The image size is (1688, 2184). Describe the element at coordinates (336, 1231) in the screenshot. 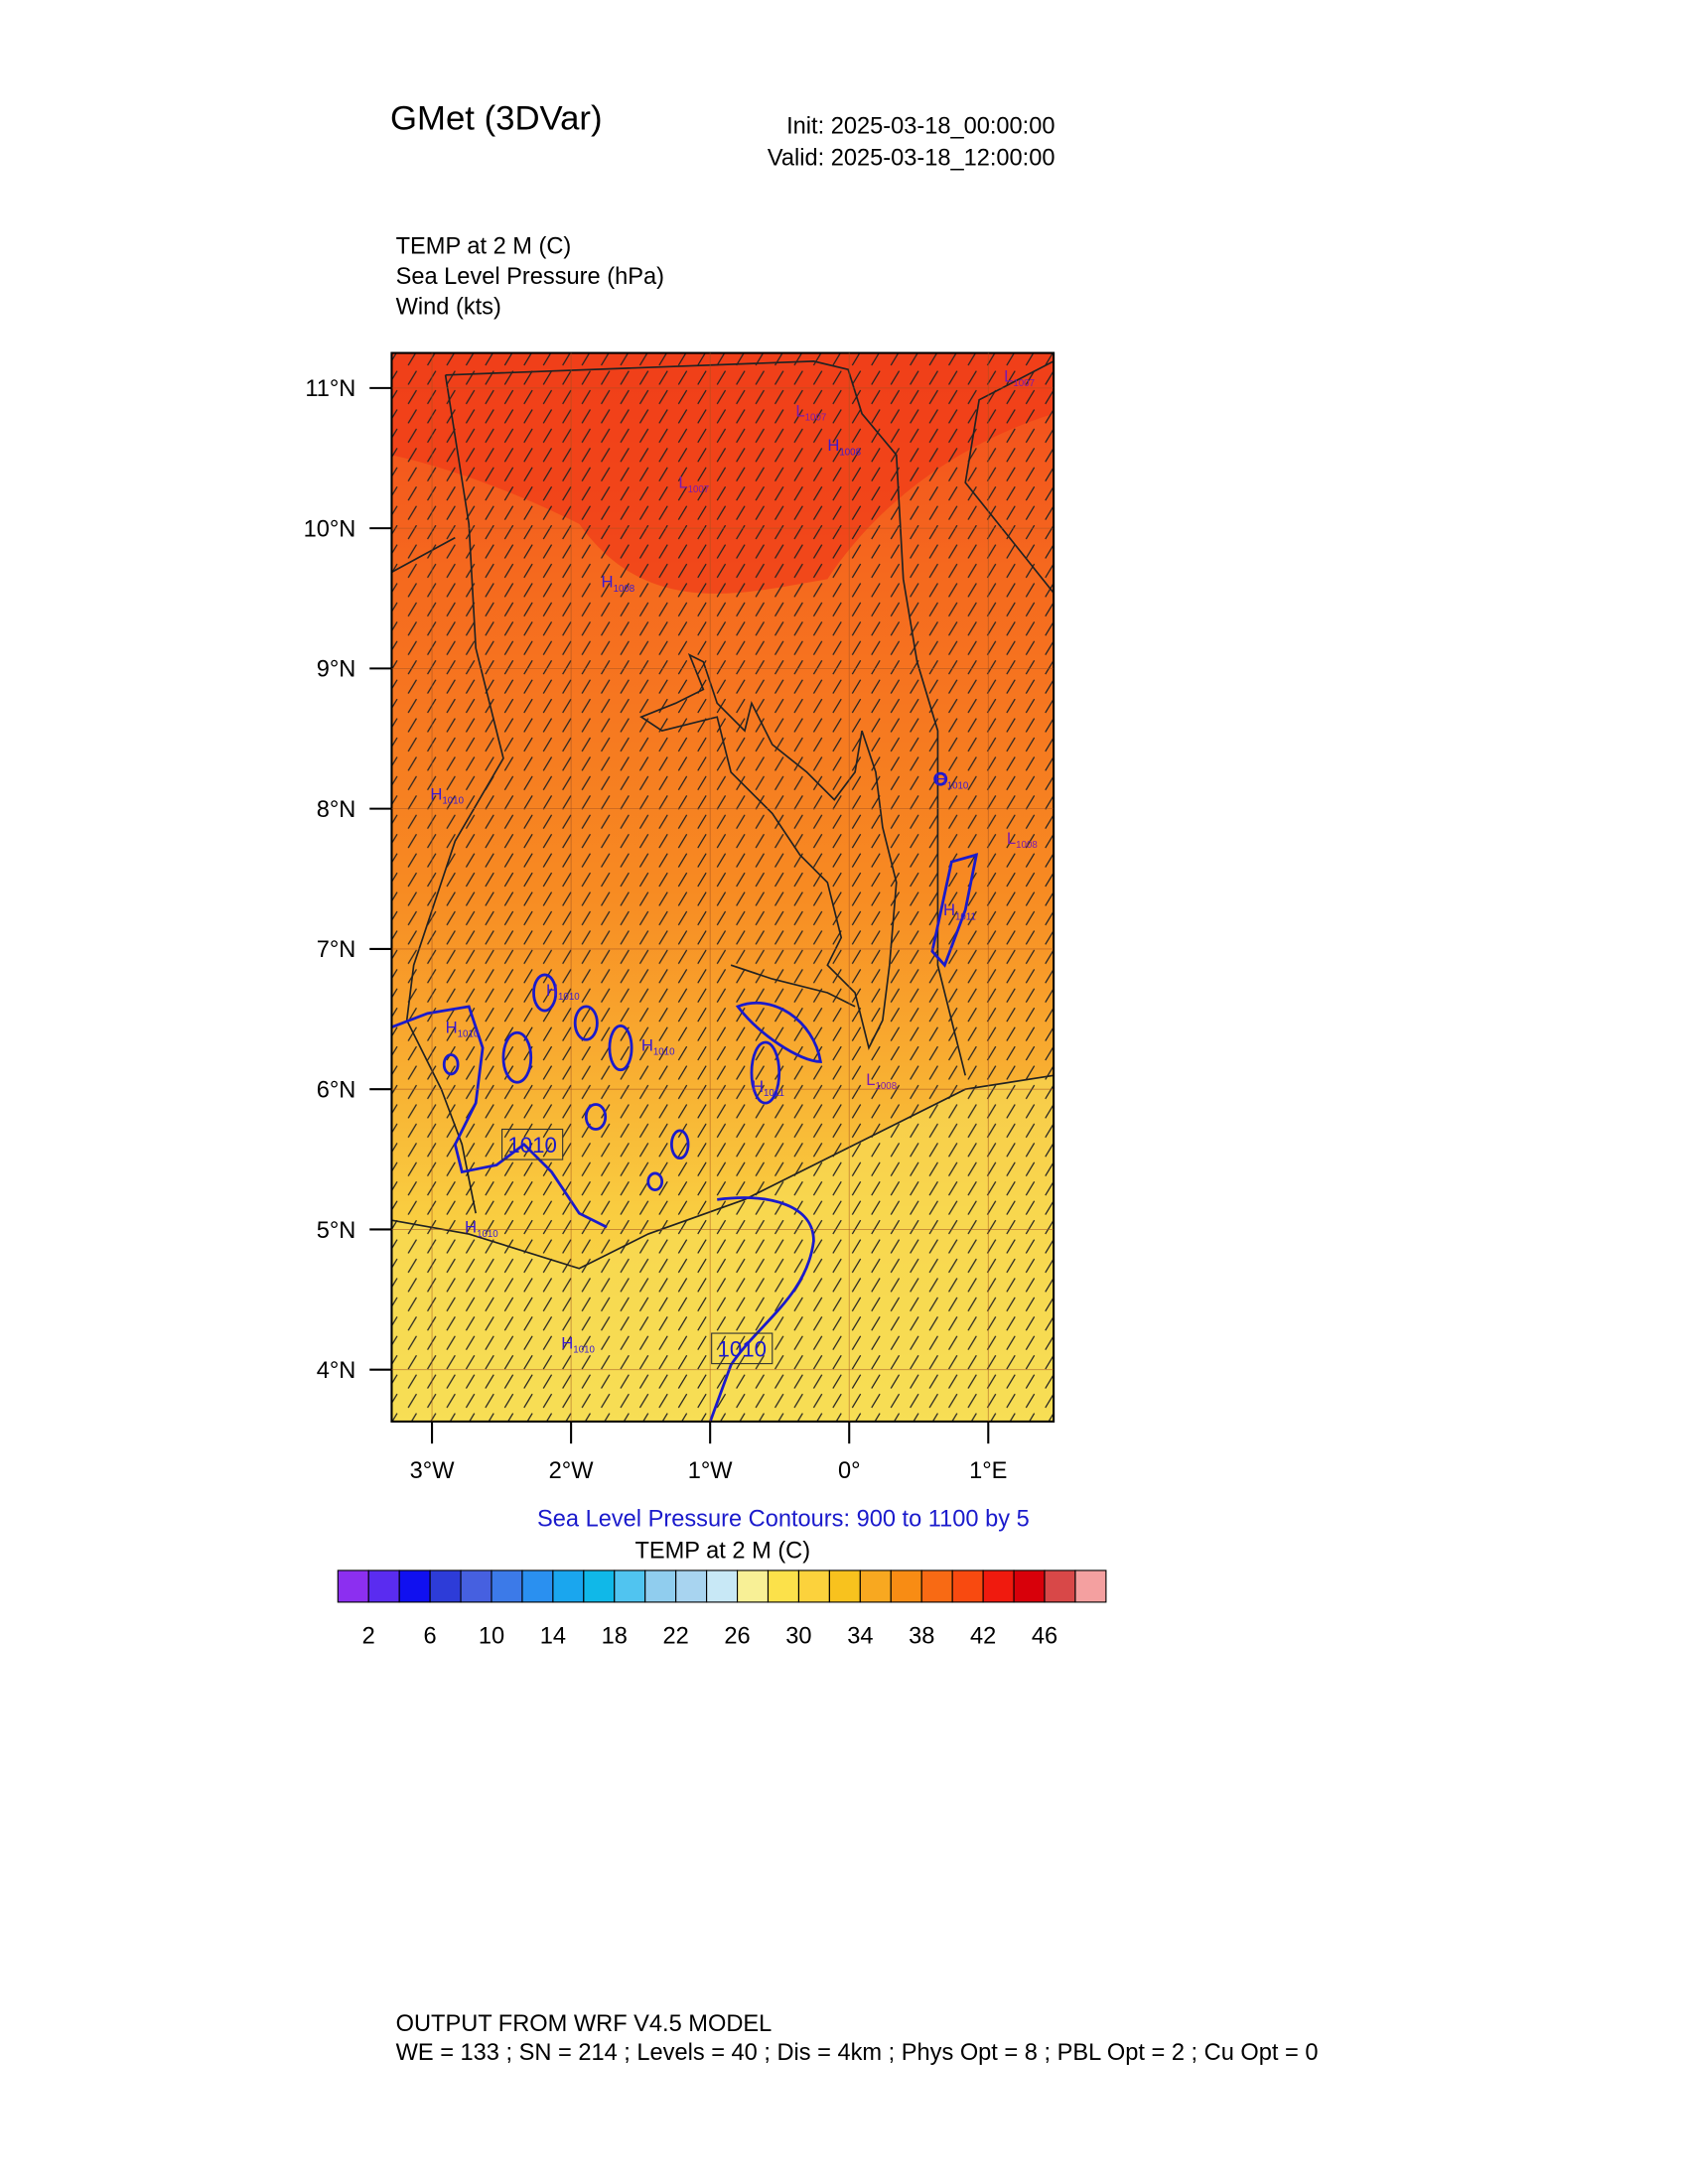

I see `y-tick-label: 5°N` at that location.